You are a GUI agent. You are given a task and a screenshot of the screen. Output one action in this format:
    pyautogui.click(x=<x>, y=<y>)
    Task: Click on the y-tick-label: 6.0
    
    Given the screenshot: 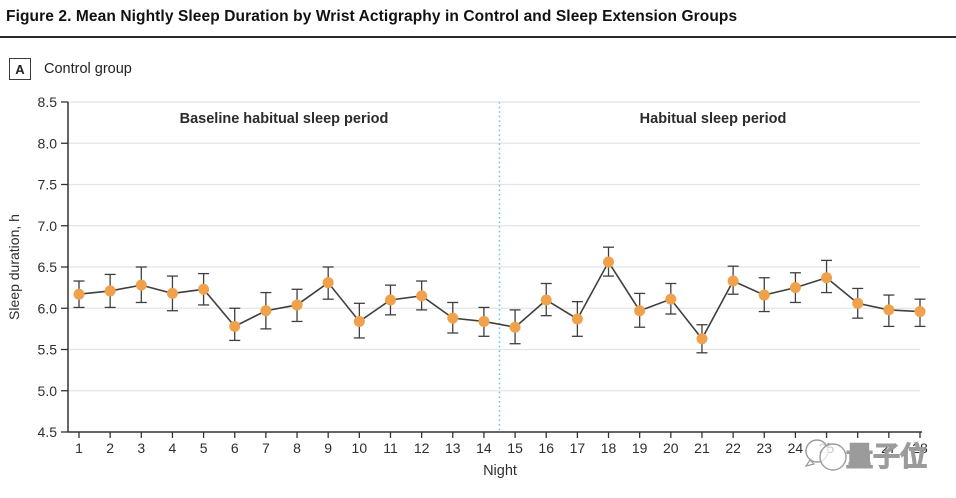 What is the action you would take?
    pyautogui.click(x=48, y=308)
    